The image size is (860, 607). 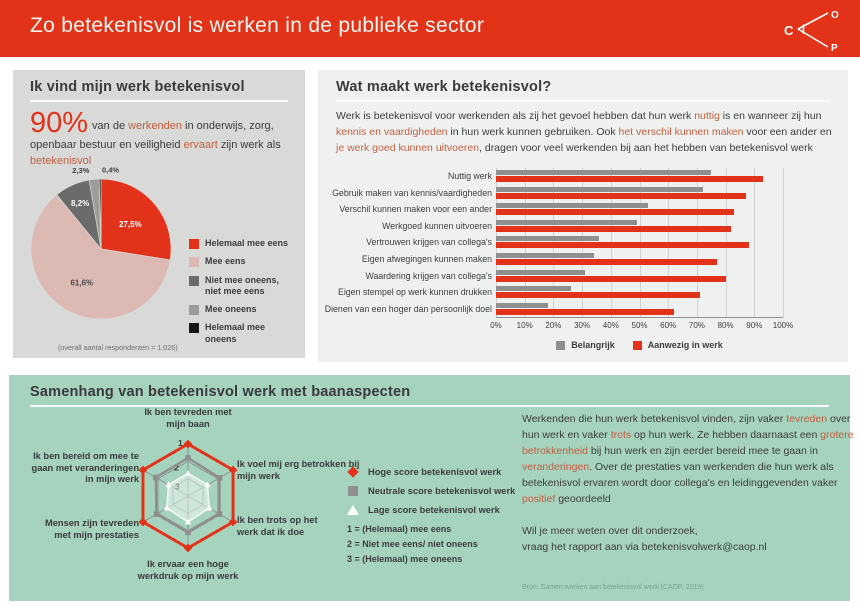 I want to click on gridline, so click(x=783, y=242).